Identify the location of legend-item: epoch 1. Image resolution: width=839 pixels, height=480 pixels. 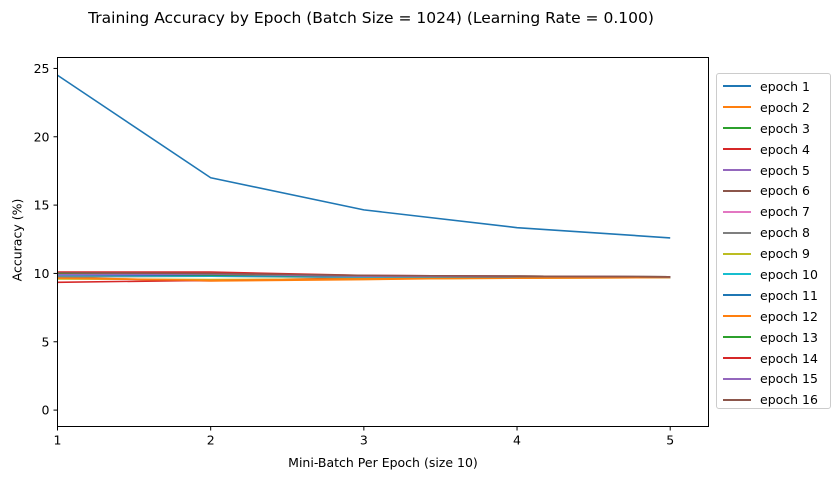
(773, 86).